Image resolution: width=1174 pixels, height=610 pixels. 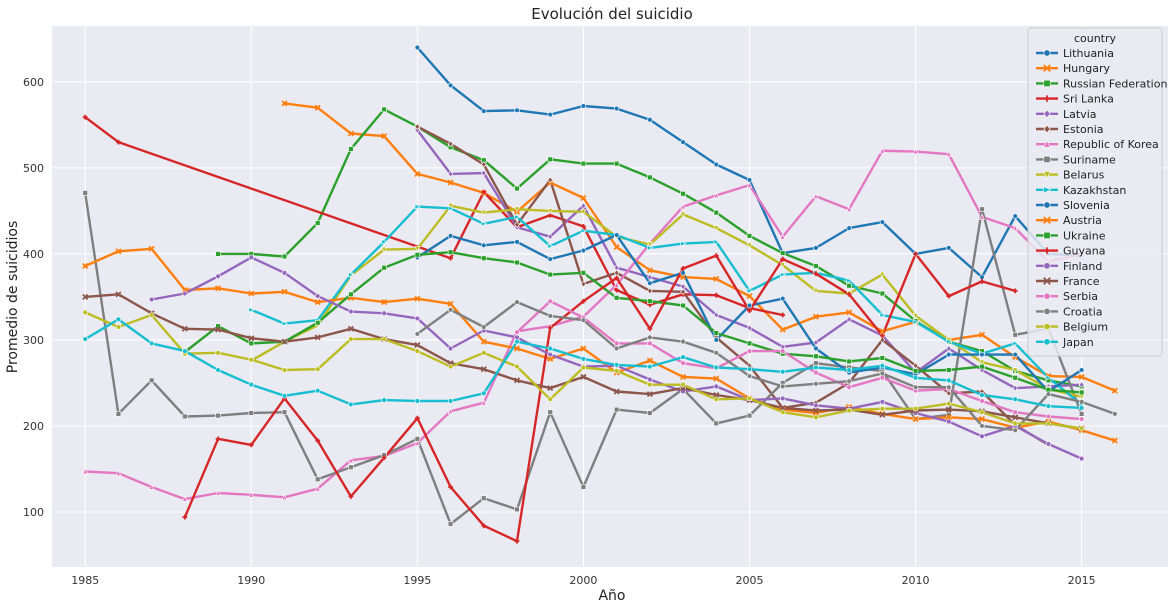 What do you see at coordinates (1111, 144) in the screenshot?
I see `legend-label: Republic of Korea` at bounding box center [1111, 144].